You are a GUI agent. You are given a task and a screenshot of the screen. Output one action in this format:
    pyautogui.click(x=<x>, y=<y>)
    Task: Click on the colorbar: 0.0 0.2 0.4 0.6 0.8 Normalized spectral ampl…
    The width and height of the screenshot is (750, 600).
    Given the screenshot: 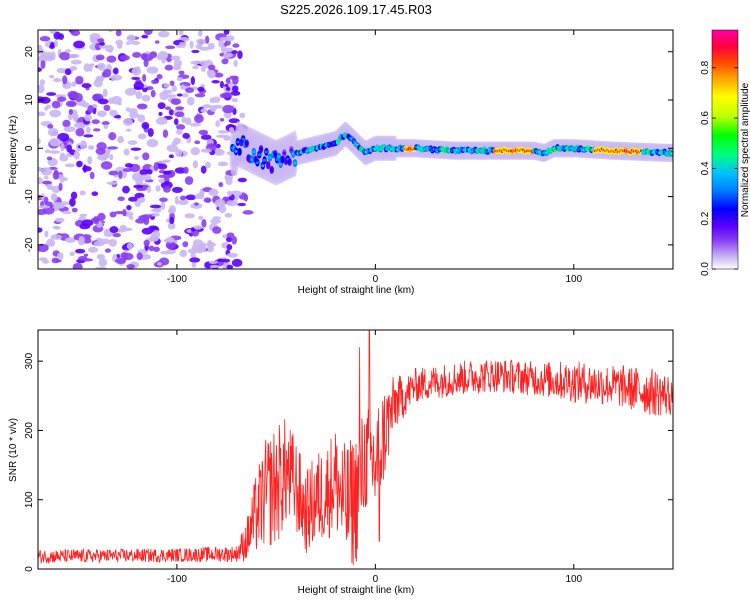 What is the action you would take?
    pyautogui.click(x=725, y=152)
    